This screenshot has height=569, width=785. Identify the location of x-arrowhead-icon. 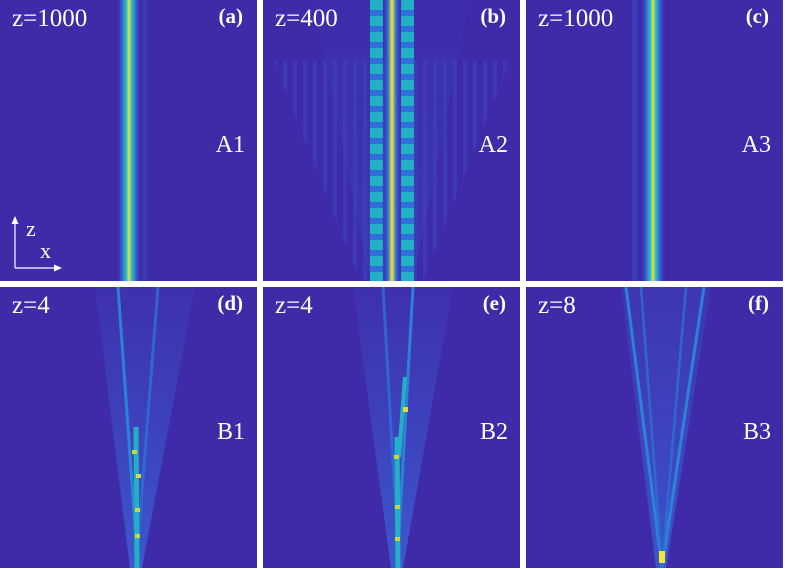
(58, 268).